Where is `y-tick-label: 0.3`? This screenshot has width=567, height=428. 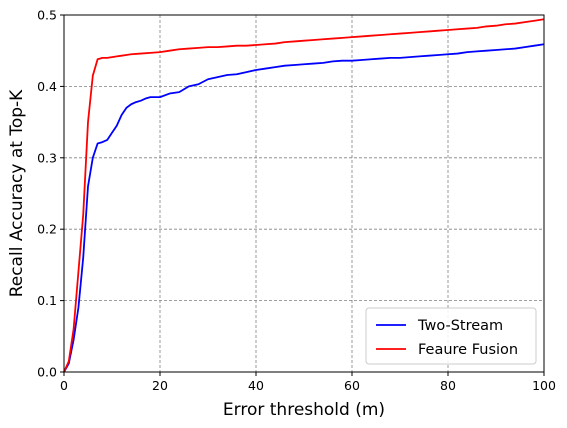 y-tick-label: 0.3 is located at coordinates (47, 157).